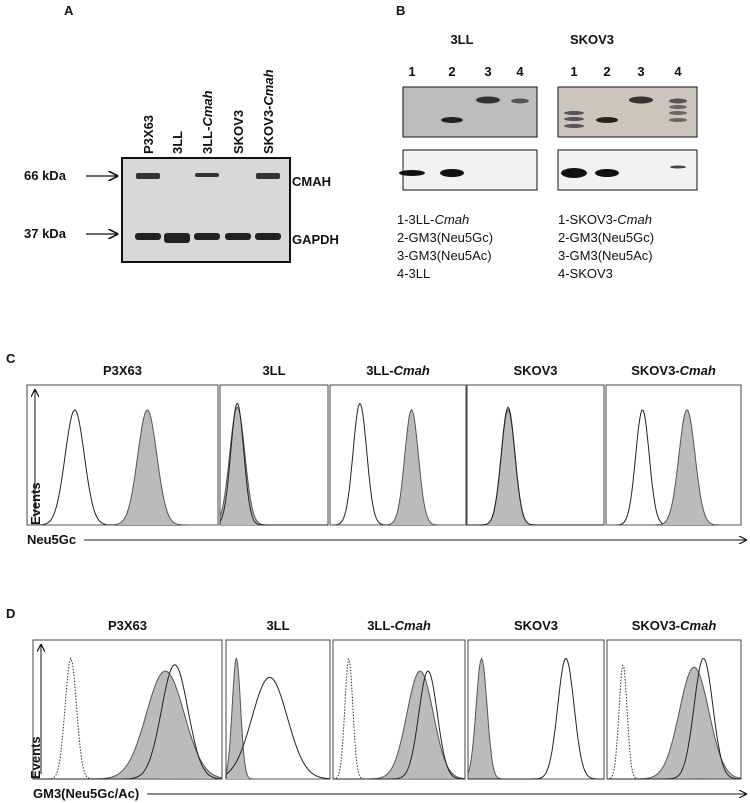  Describe the element at coordinates (311, 181) in the screenshot. I see `band-label: CMAH` at that location.